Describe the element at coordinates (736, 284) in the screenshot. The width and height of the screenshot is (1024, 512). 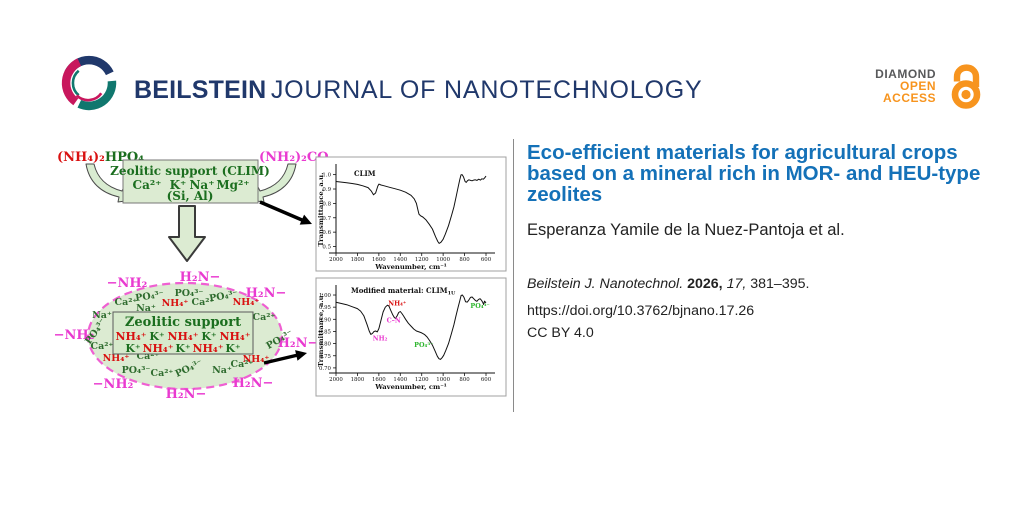
I see `citation-volume: 17,` at that location.